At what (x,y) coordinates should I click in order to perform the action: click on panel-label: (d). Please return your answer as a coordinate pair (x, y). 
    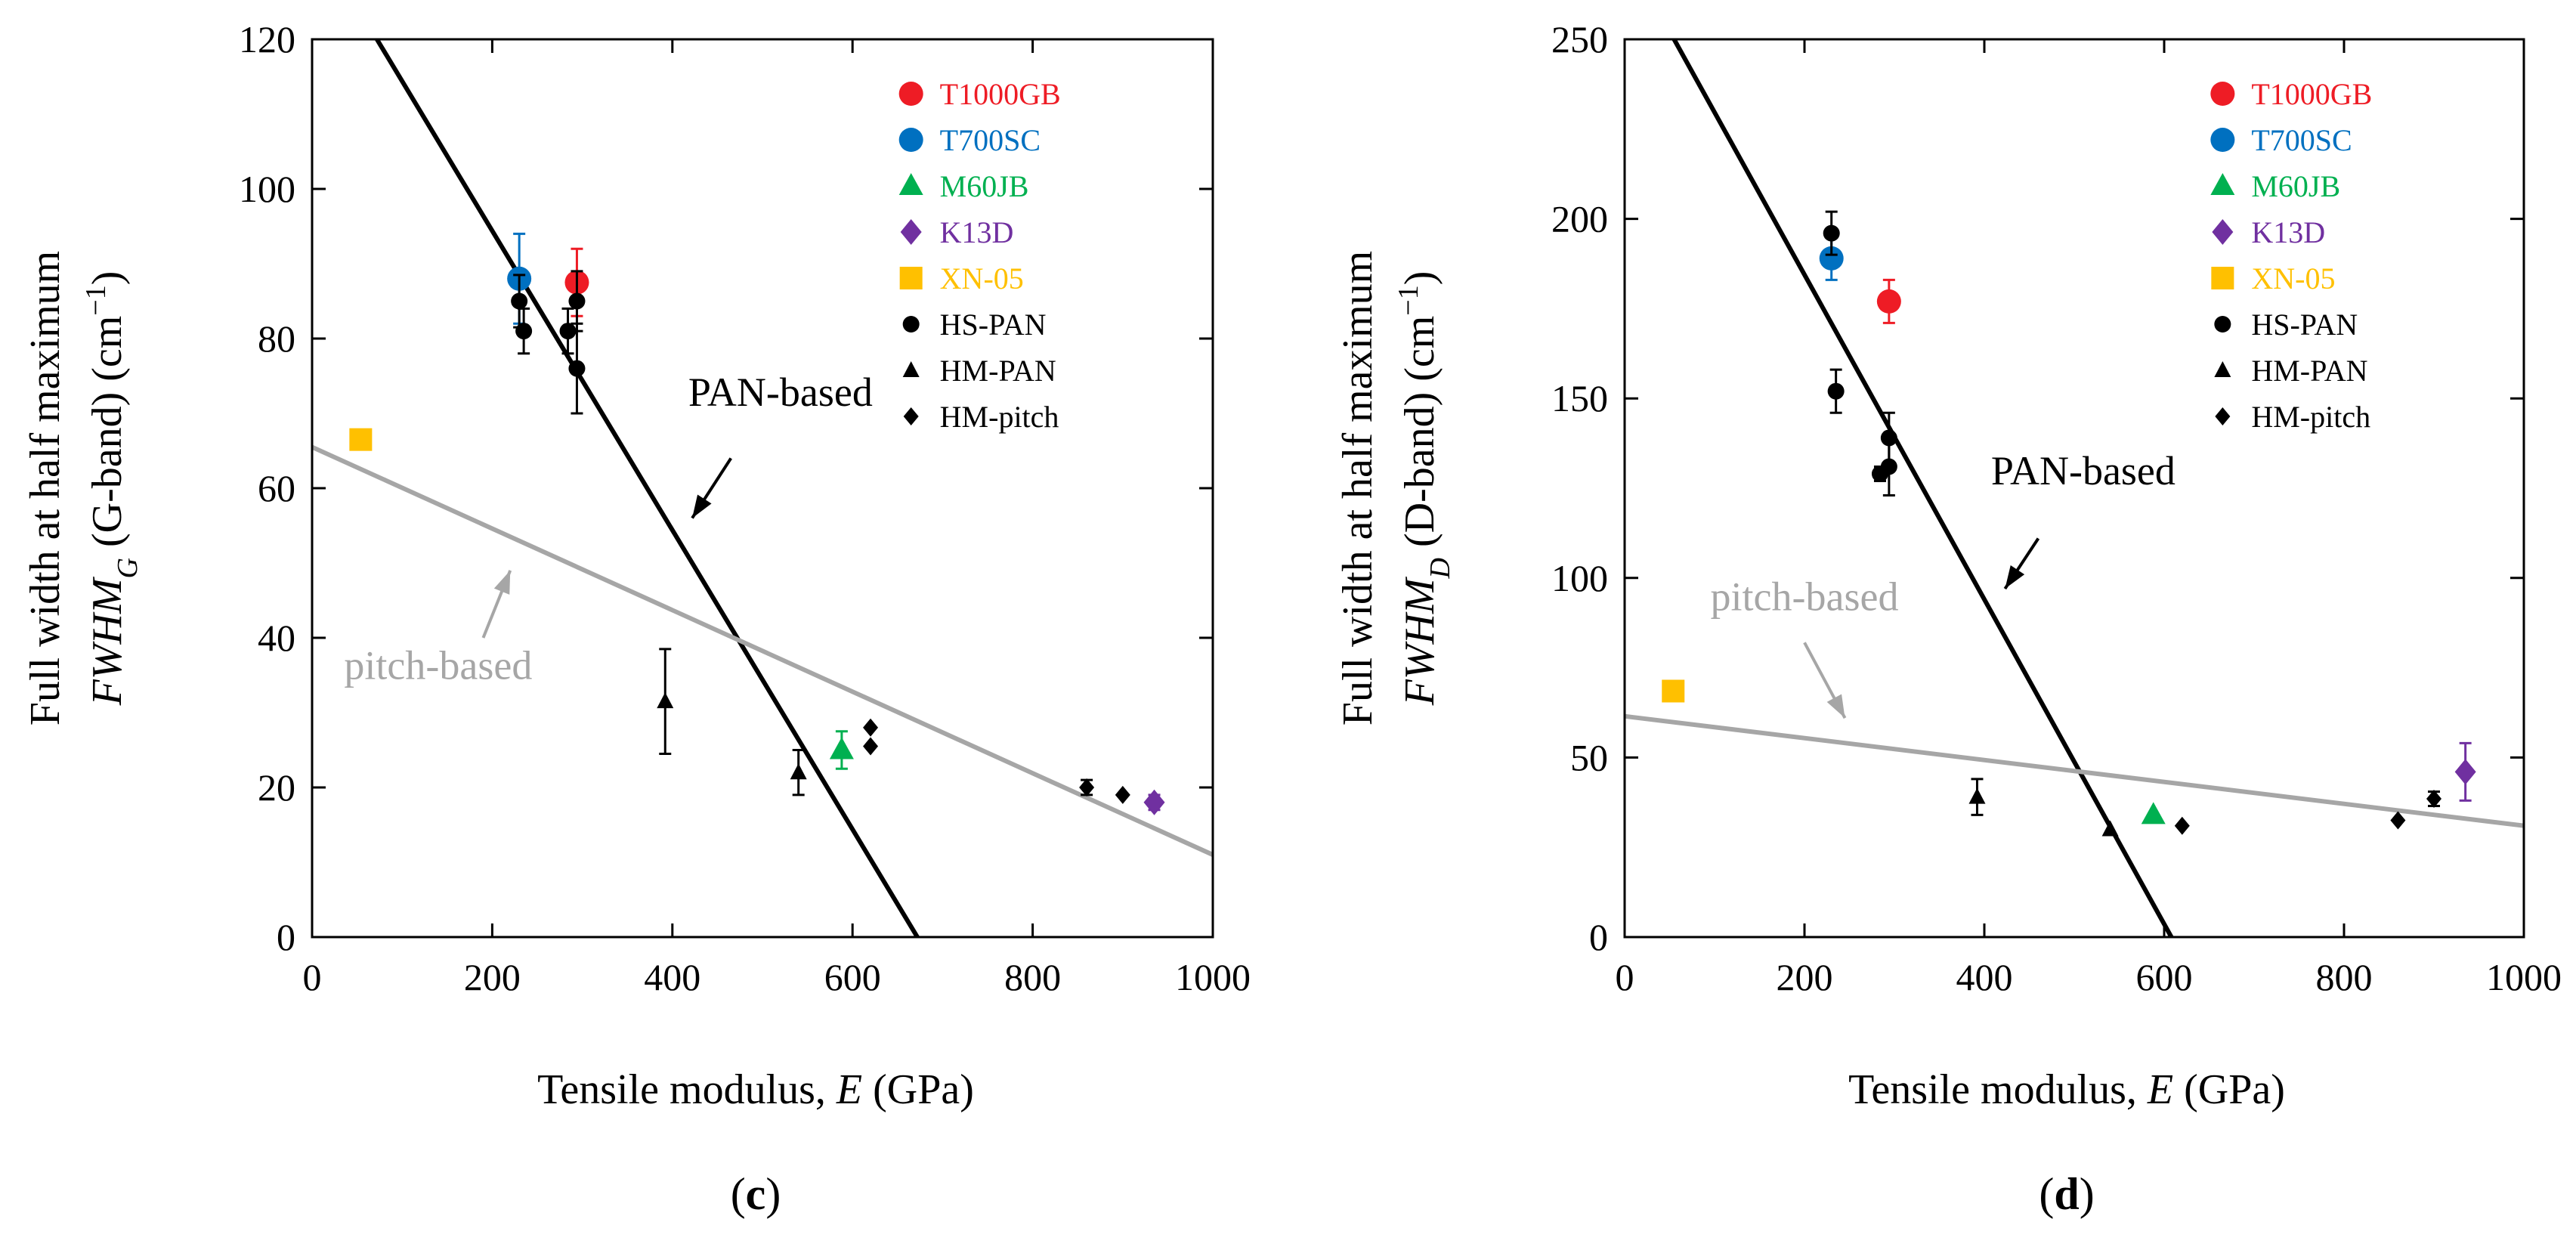
    Looking at the image, I should click on (2066, 1194).